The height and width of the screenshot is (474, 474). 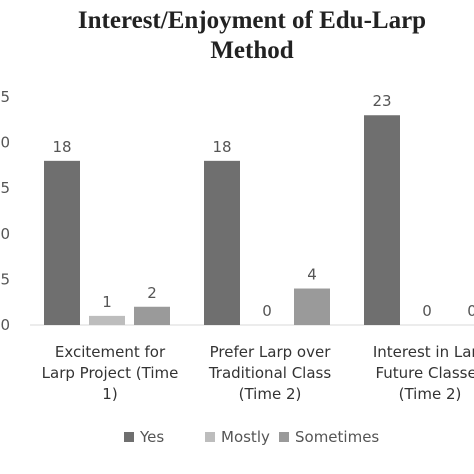 I want to click on data-label: 4, so click(x=312, y=275).